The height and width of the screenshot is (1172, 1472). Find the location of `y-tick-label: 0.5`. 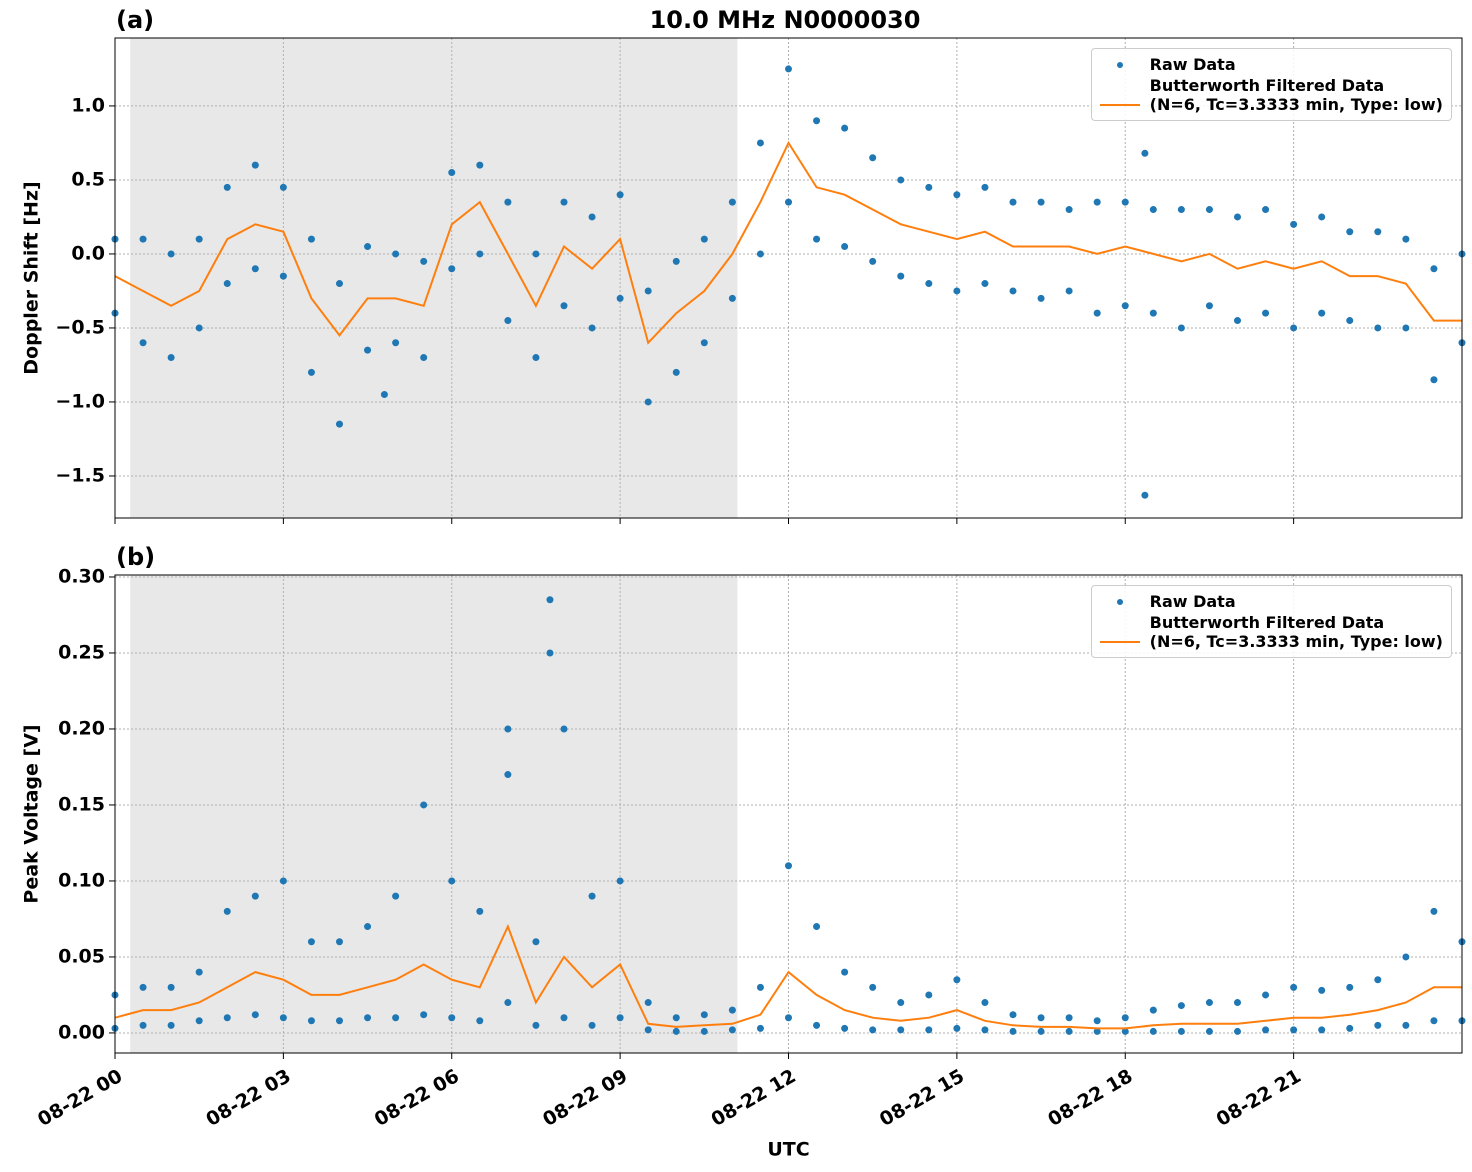

y-tick-label: 0.5 is located at coordinates (88, 179).